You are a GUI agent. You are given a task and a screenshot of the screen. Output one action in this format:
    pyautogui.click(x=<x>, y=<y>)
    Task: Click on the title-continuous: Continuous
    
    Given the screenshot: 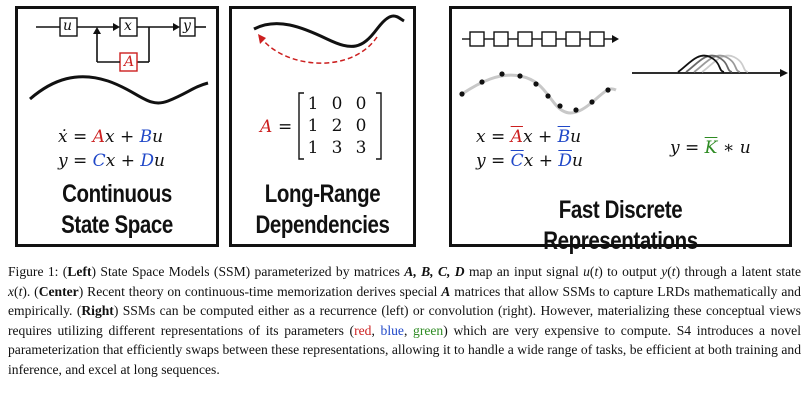 What is the action you would take?
    pyautogui.click(x=117, y=194)
    